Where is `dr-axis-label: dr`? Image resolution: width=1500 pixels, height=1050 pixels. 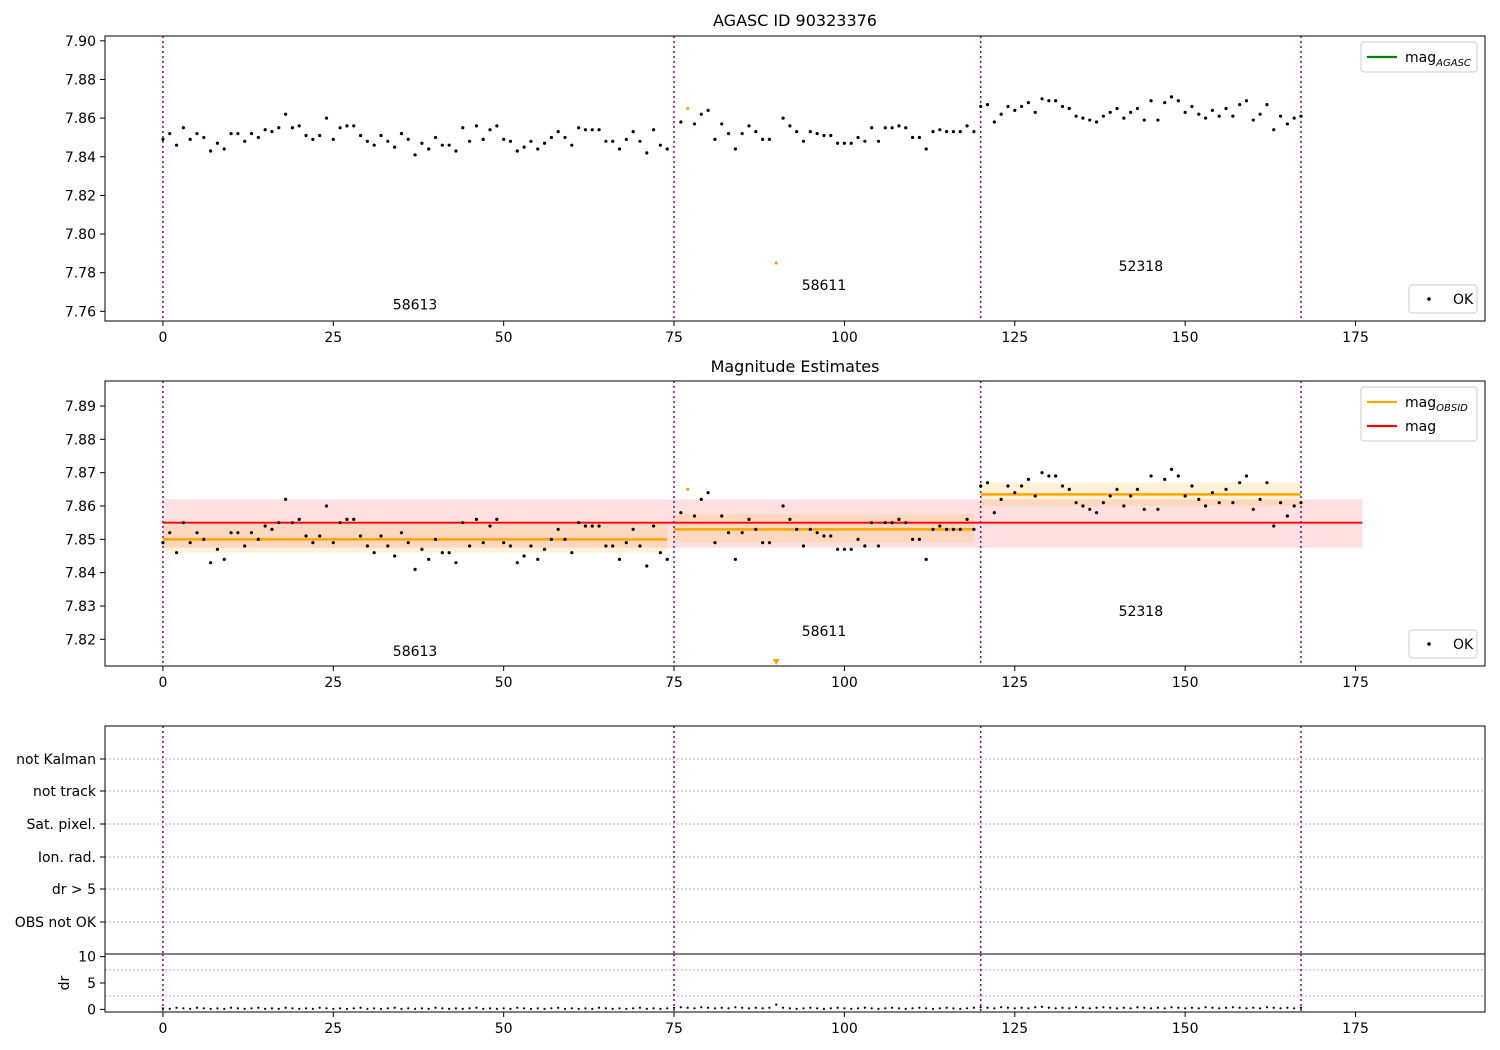
dr-axis-label: dr is located at coordinates (65, 982).